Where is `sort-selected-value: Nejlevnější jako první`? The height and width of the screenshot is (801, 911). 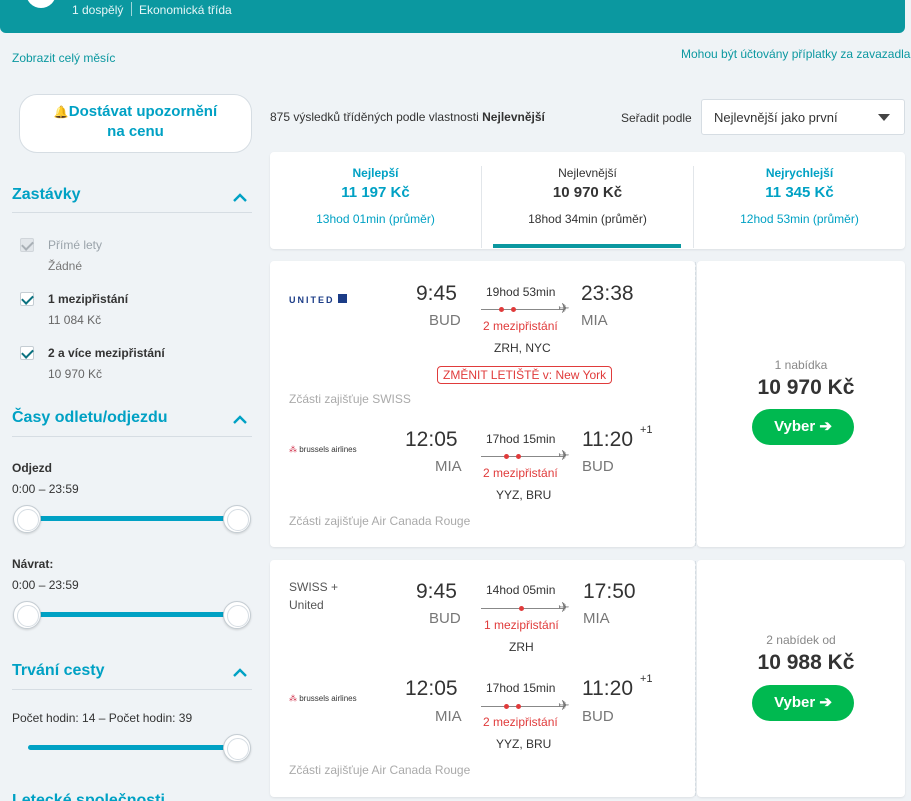
sort-selected-value: Nejlevnější jako první is located at coordinates (776, 117).